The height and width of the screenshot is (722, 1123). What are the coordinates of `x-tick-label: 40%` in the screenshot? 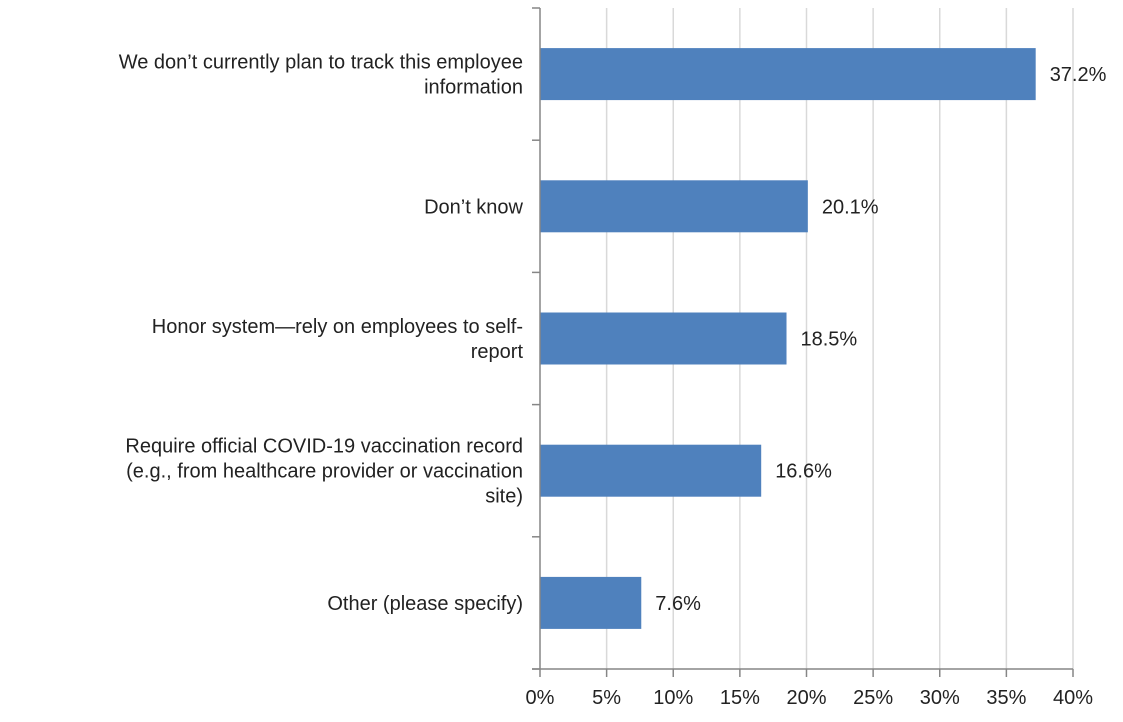 It's located at (1073, 698).